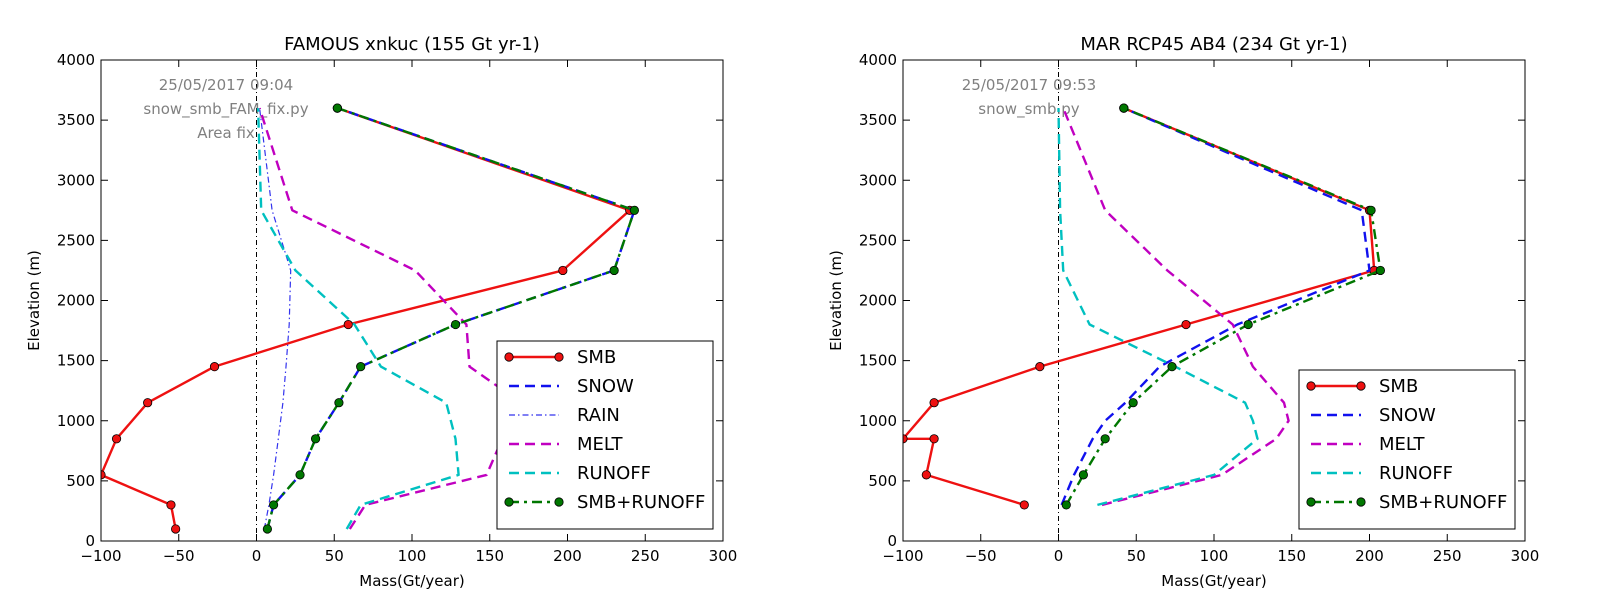  What do you see at coordinates (225, 109) in the screenshot?
I see `annotation-text: snow_smb_FAM_fix.py` at bounding box center [225, 109].